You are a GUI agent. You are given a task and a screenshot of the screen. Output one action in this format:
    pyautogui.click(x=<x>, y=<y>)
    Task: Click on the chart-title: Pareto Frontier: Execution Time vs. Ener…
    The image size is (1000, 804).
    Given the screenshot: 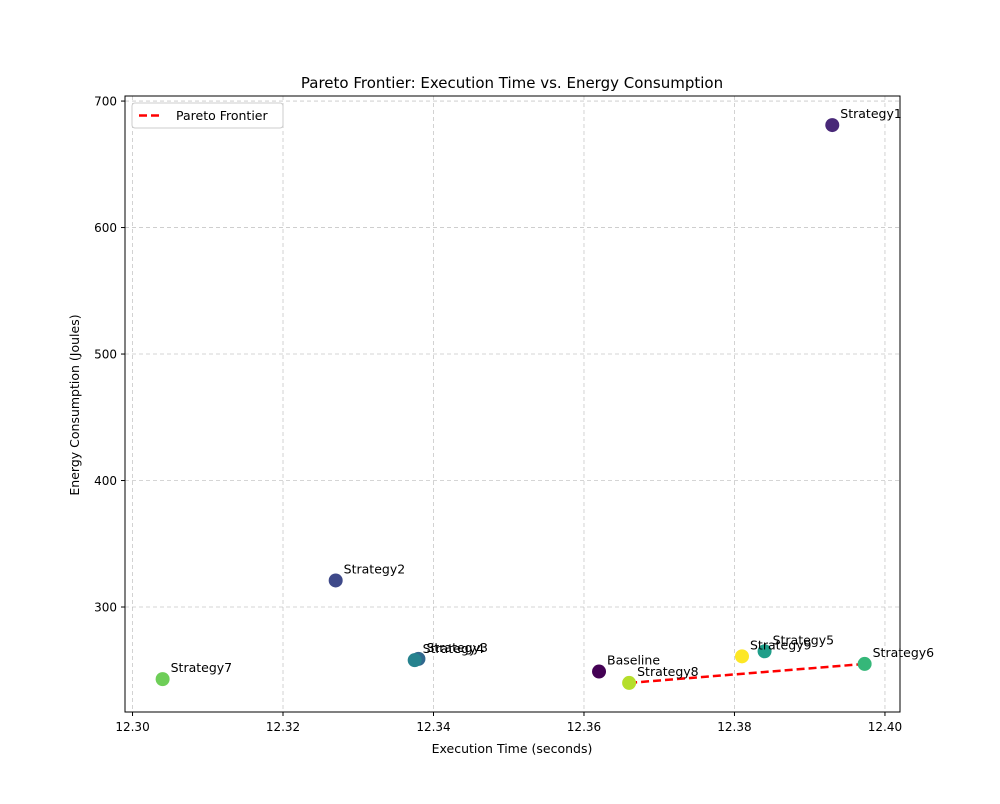 What is the action you would take?
    pyautogui.click(x=512, y=83)
    